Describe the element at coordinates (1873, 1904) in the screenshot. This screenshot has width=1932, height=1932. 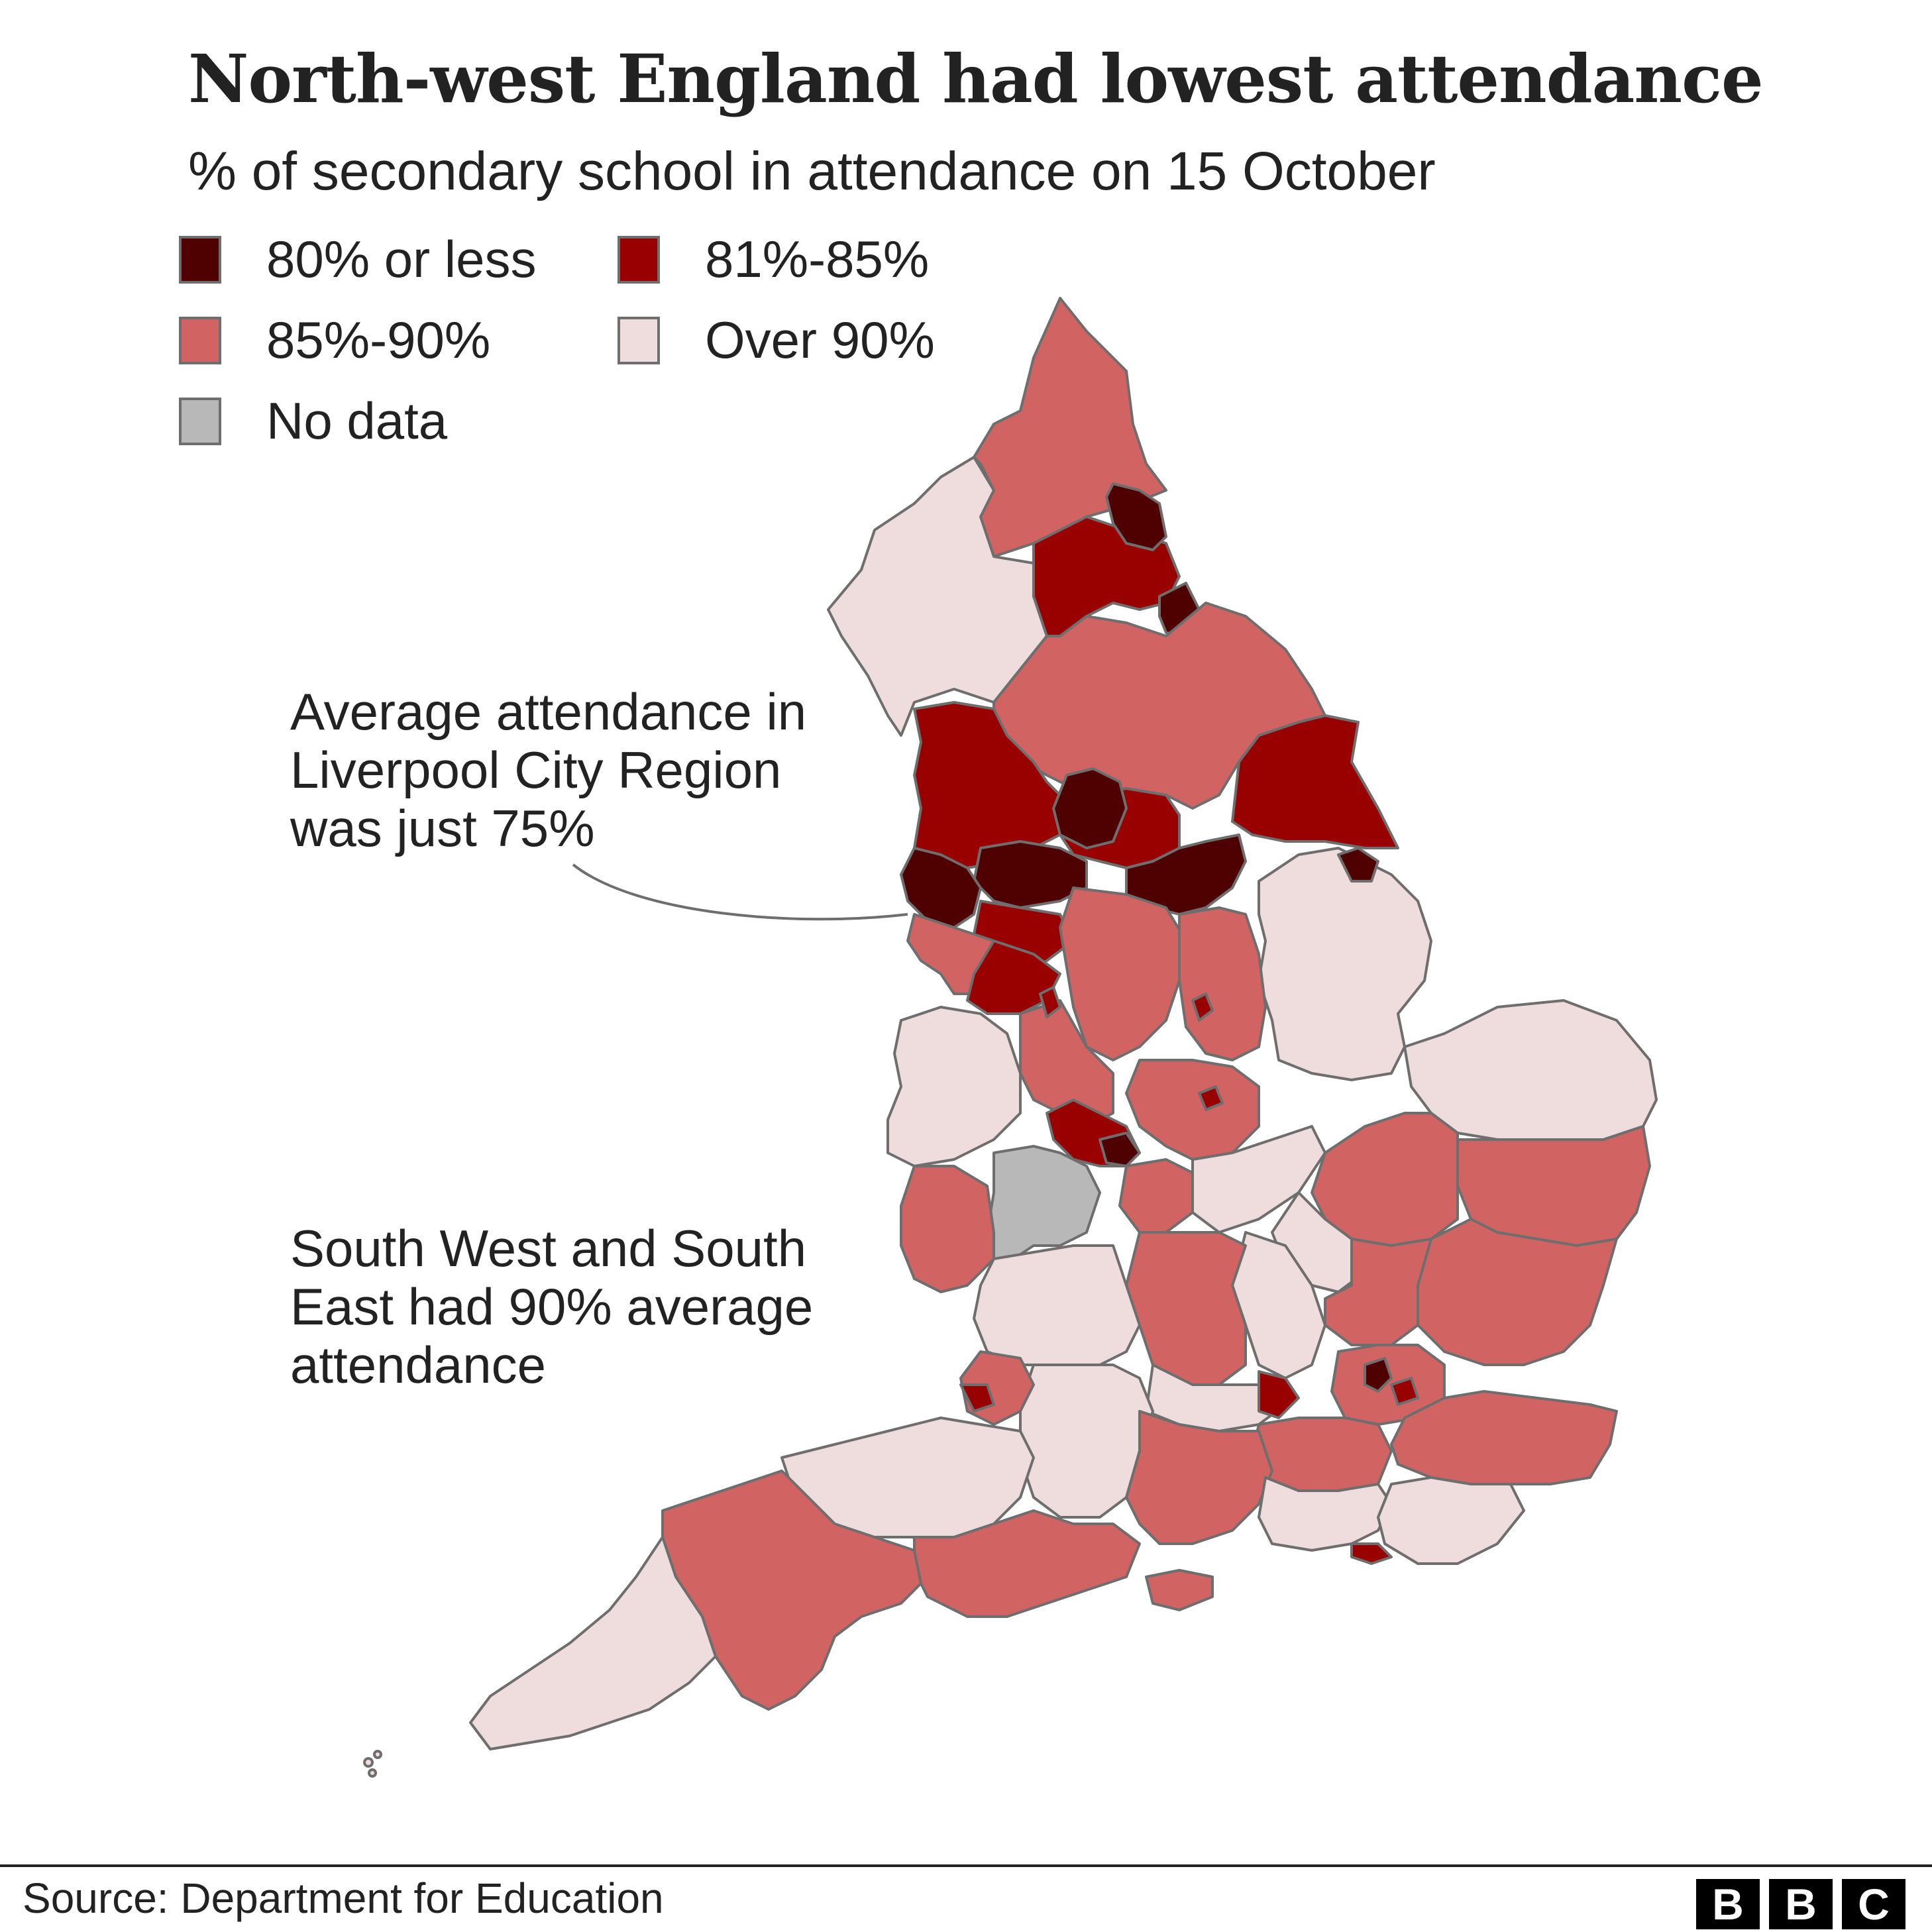
I see `bbc-logo-block: C` at that location.